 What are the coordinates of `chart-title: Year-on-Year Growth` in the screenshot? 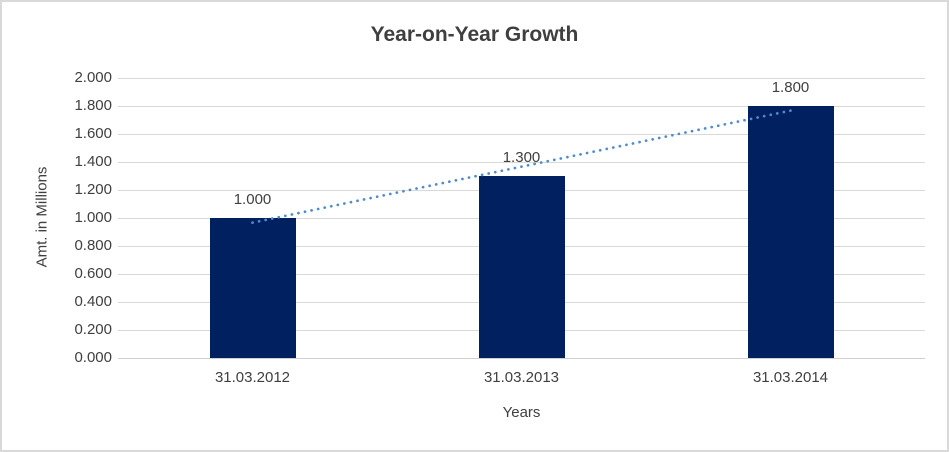 It's located at (474, 34).